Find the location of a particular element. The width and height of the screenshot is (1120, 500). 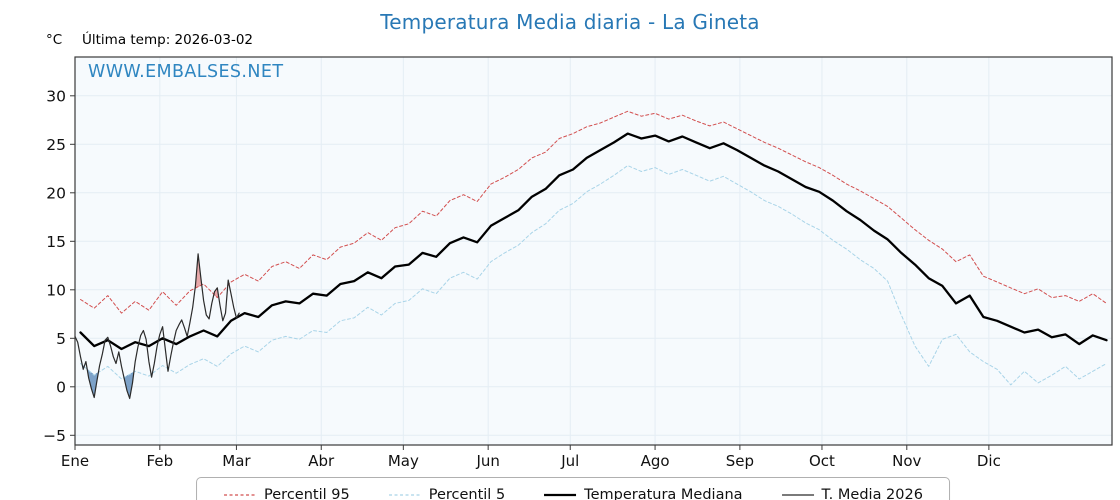

legend-item-percentil-5: Percentil 5 is located at coordinates (446, 493).